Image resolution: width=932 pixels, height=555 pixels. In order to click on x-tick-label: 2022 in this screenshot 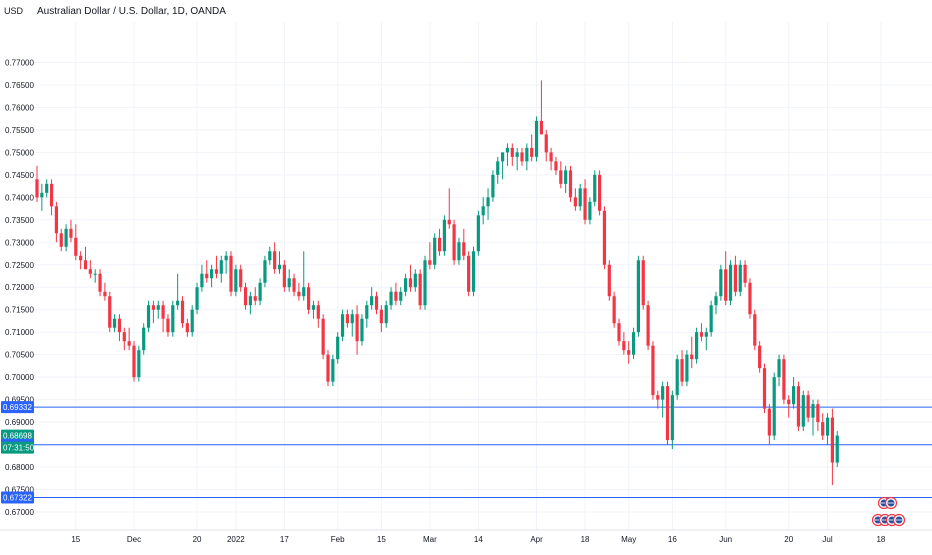, I will do `click(236, 539)`.